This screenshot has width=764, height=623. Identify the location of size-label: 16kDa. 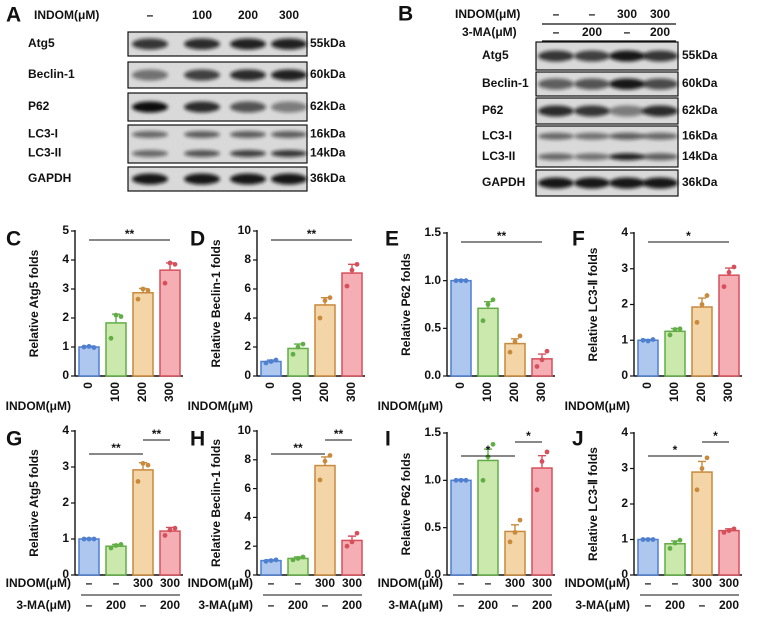
(700, 135).